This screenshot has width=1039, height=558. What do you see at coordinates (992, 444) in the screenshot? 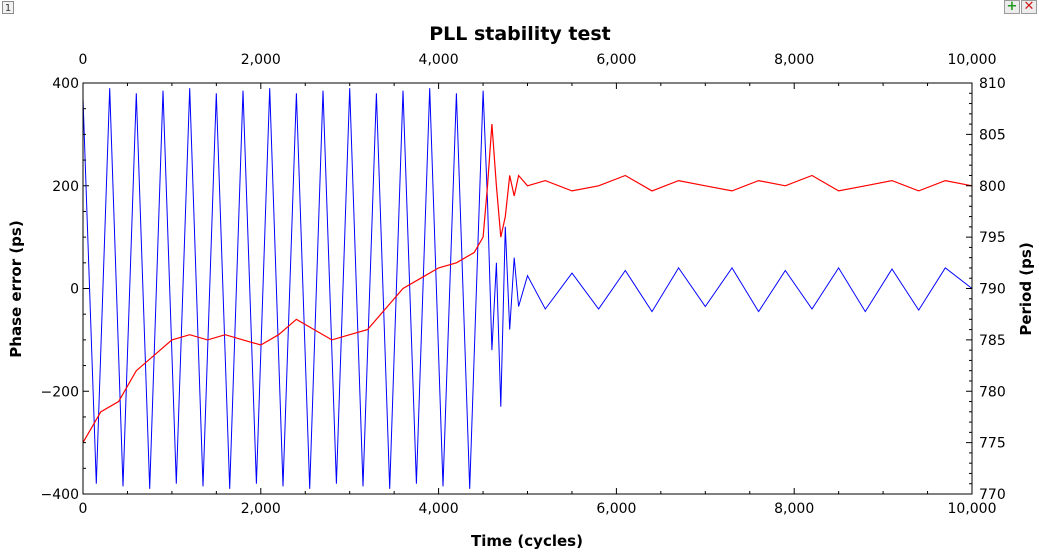
I see `y-right-tick-label: 775` at bounding box center [992, 444].